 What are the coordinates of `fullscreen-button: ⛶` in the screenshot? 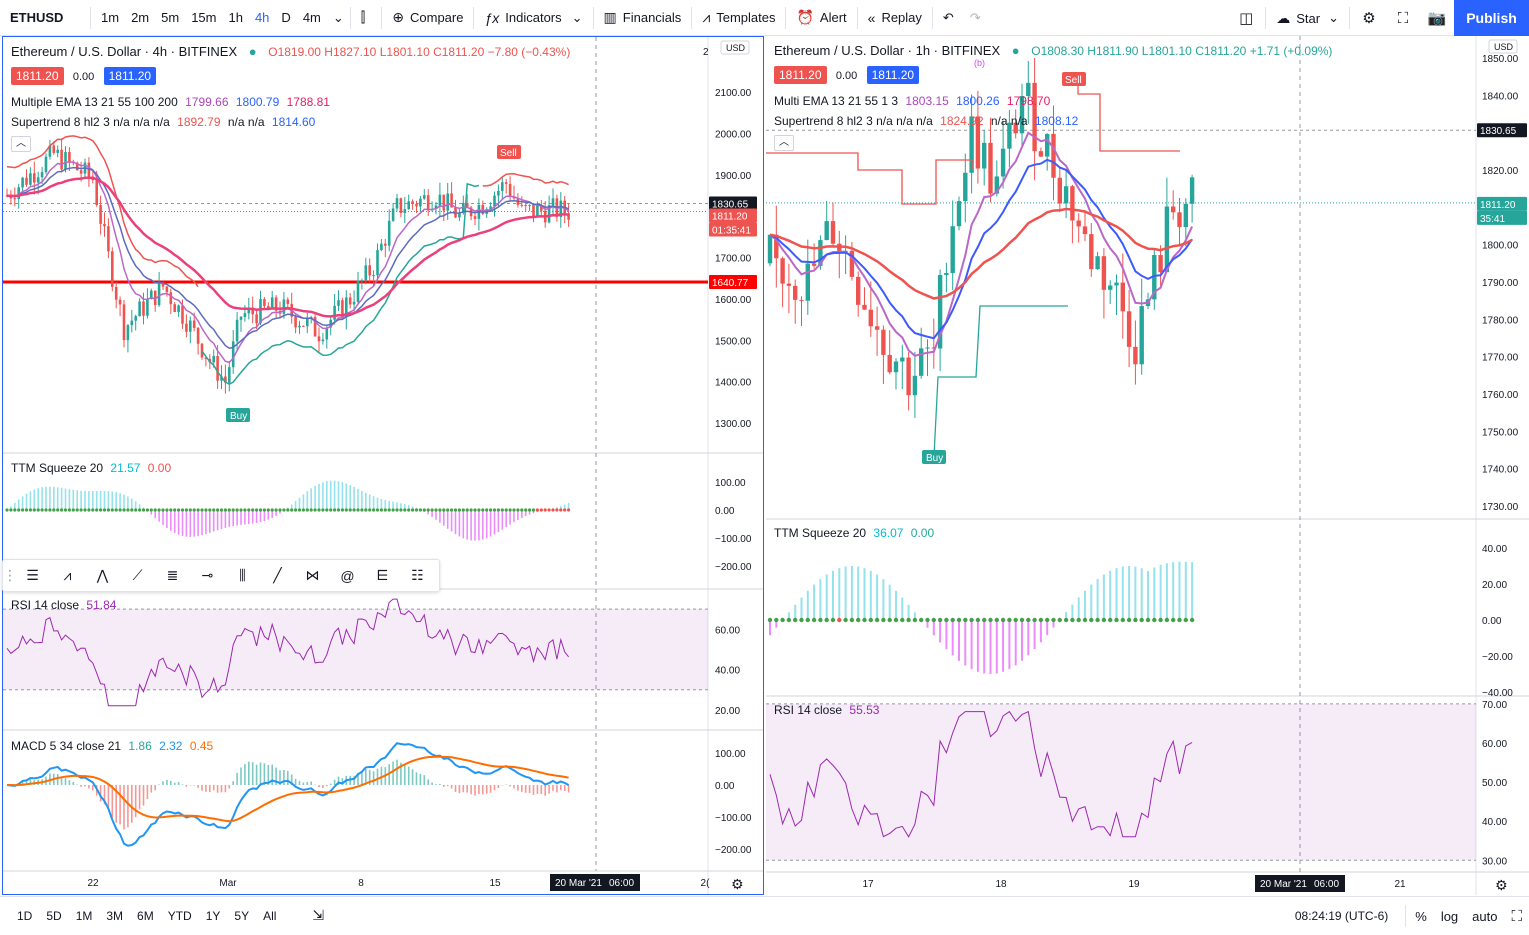 It's located at (1403, 18).